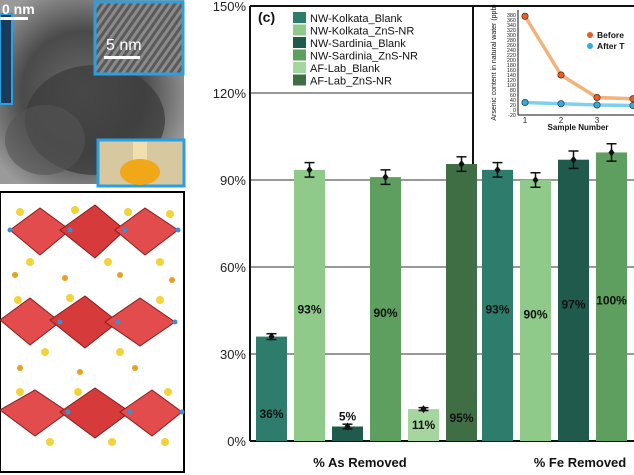  Describe the element at coordinates (513, 96) in the screenshot. I see `inset-y-tick-label: 60` at that location.